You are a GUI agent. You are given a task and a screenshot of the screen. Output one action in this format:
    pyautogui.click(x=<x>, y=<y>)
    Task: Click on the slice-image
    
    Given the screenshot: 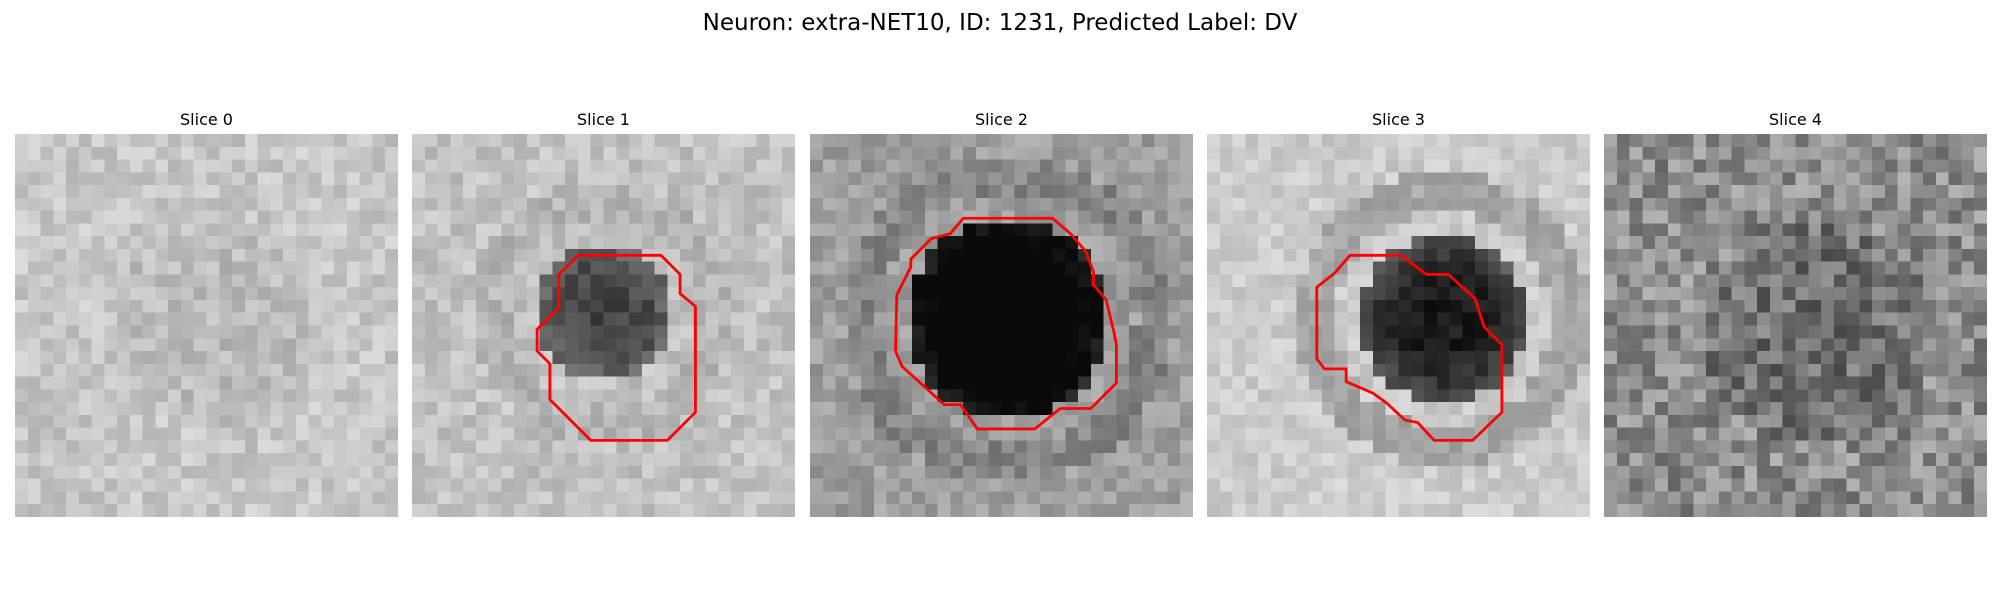 What is the action you would take?
    pyautogui.click(x=1001, y=325)
    